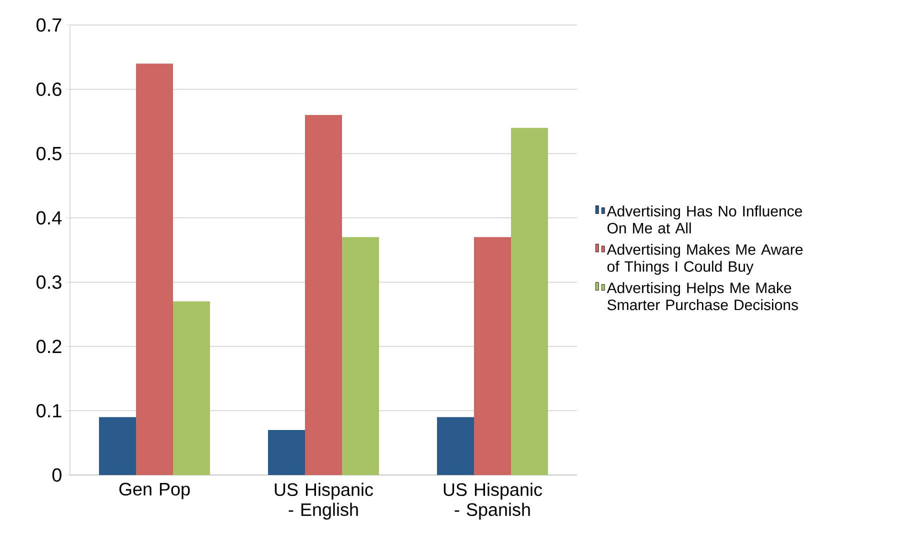  What do you see at coordinates (704, 219) in the screenshot?
I see `legend-label: Advertising Has No Influence On Me at All` at bounding box center [704, 219].